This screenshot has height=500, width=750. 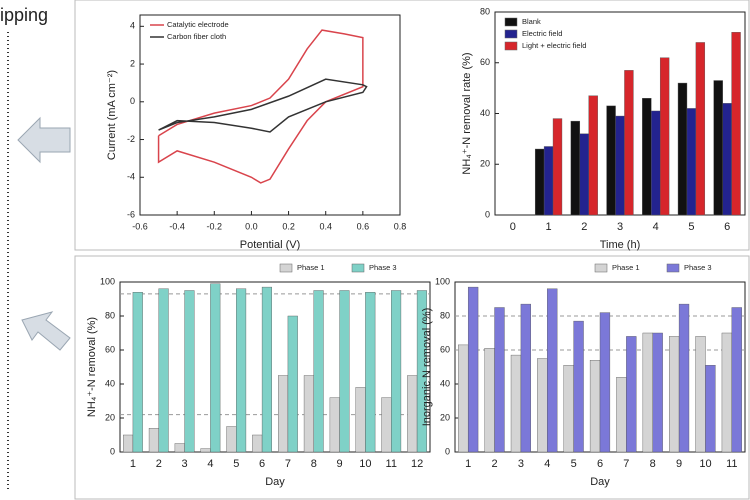 I want to click on legend-label: Carbon fiber cloth, so click(x=196, y=36).